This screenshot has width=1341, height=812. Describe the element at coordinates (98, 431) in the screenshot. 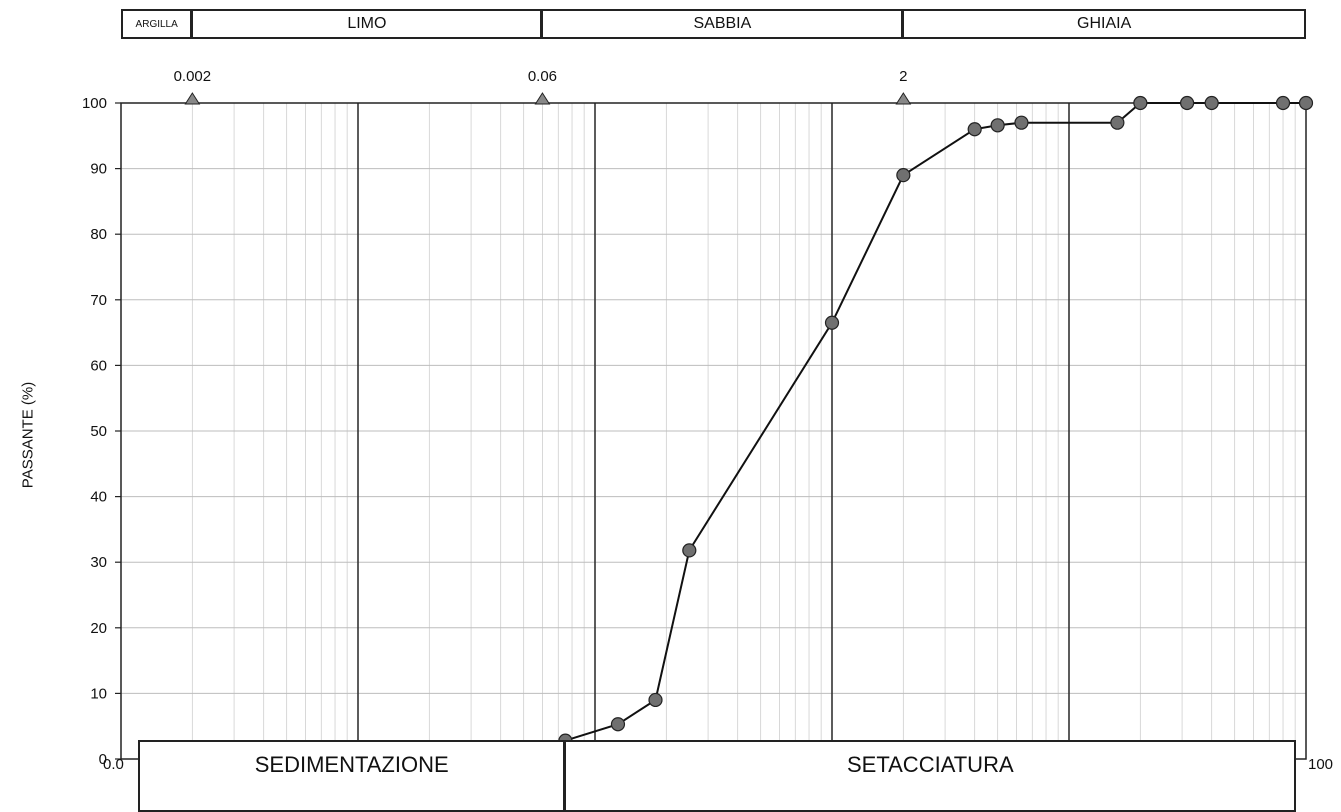

I see `y-tick-label: 50` at that location.